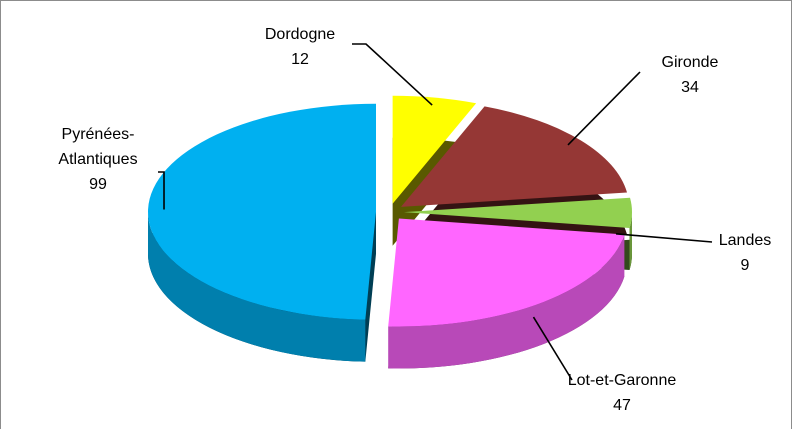 Image resolution: width=792 pixels, height=429 pixels. What do you see at coordinates (690, 87) in the screenshot?
I see `label-value: 34` at bounding box center [690, 87].